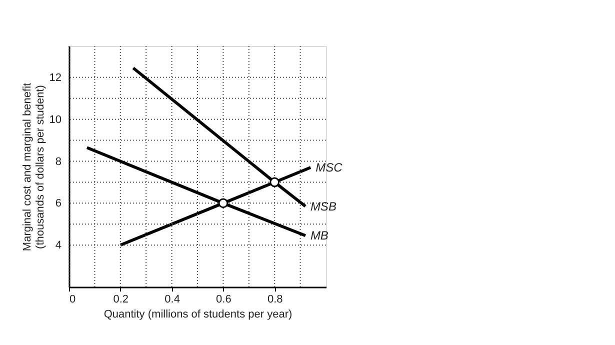 Image resolution: width=615 pixels, height=345 pixels. Describe the element at coordinates (224, 300) in the screenshot. I see `x-tick-label: 0.6` at that location.